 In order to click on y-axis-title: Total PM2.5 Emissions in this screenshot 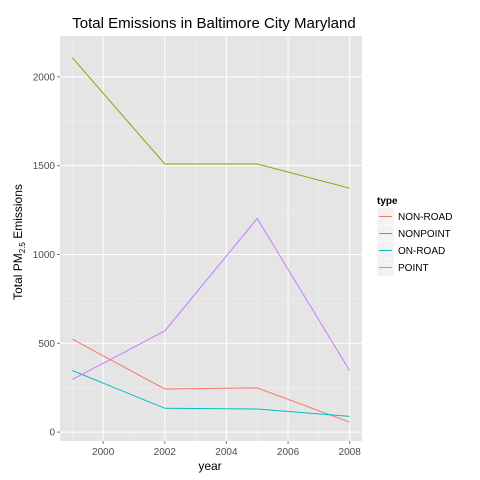, I will do `click(19, 242)`.